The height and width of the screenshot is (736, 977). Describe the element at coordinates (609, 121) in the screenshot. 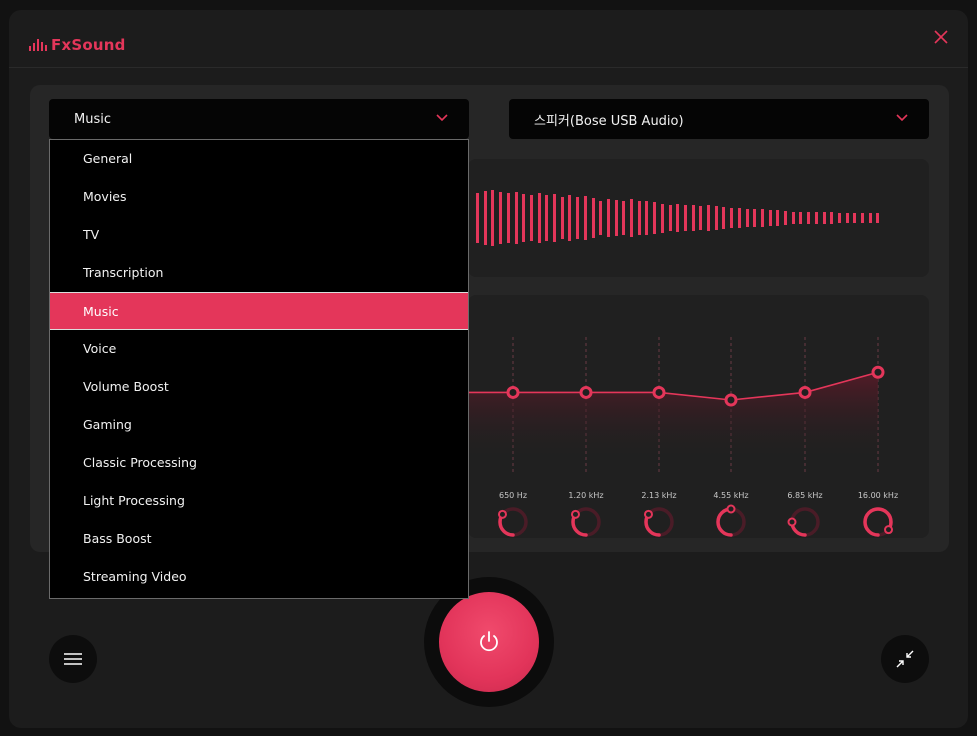

I see `output-device-value: 스피커(Bose USB Audio)` at that location.